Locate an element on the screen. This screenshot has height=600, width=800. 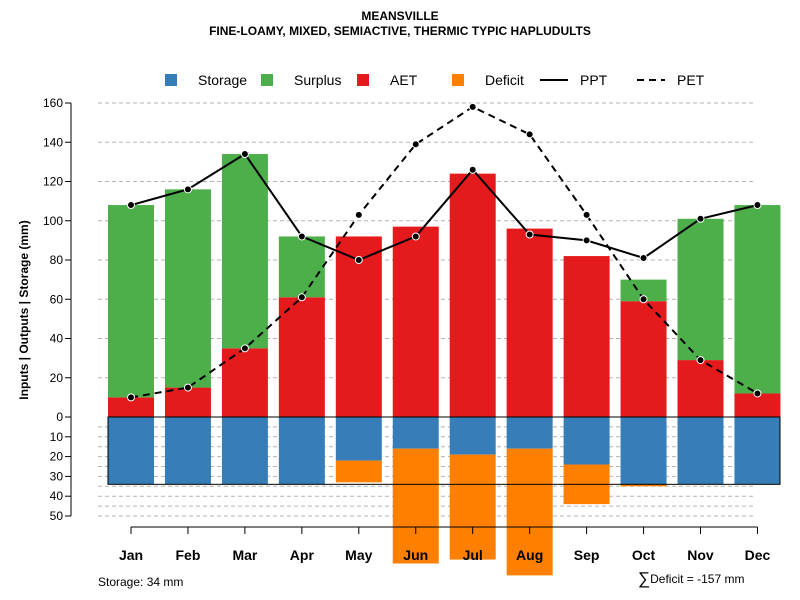
y-tick-label: 60 is located at coordinates (57, 299).